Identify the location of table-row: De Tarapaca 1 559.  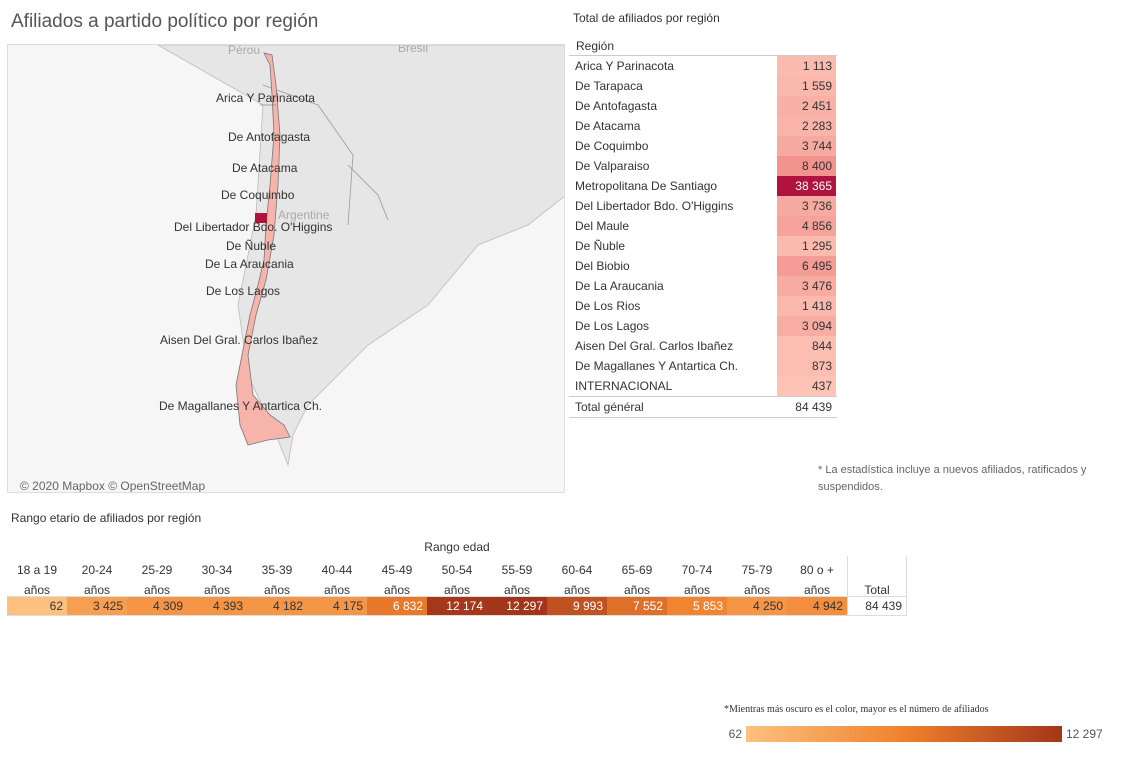
(703, 86).